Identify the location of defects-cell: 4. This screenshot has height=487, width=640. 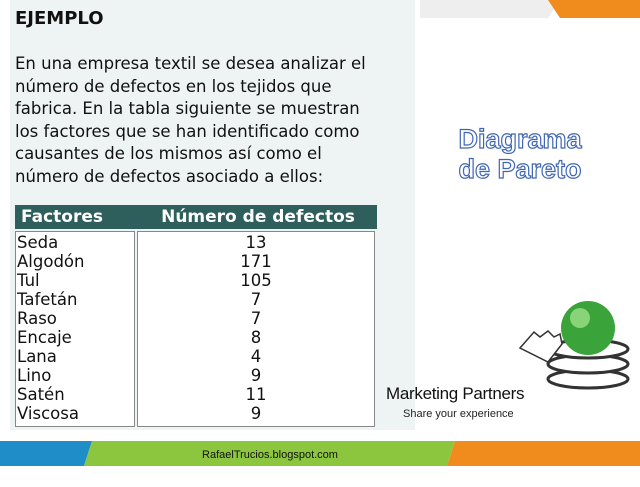
(256, 356).